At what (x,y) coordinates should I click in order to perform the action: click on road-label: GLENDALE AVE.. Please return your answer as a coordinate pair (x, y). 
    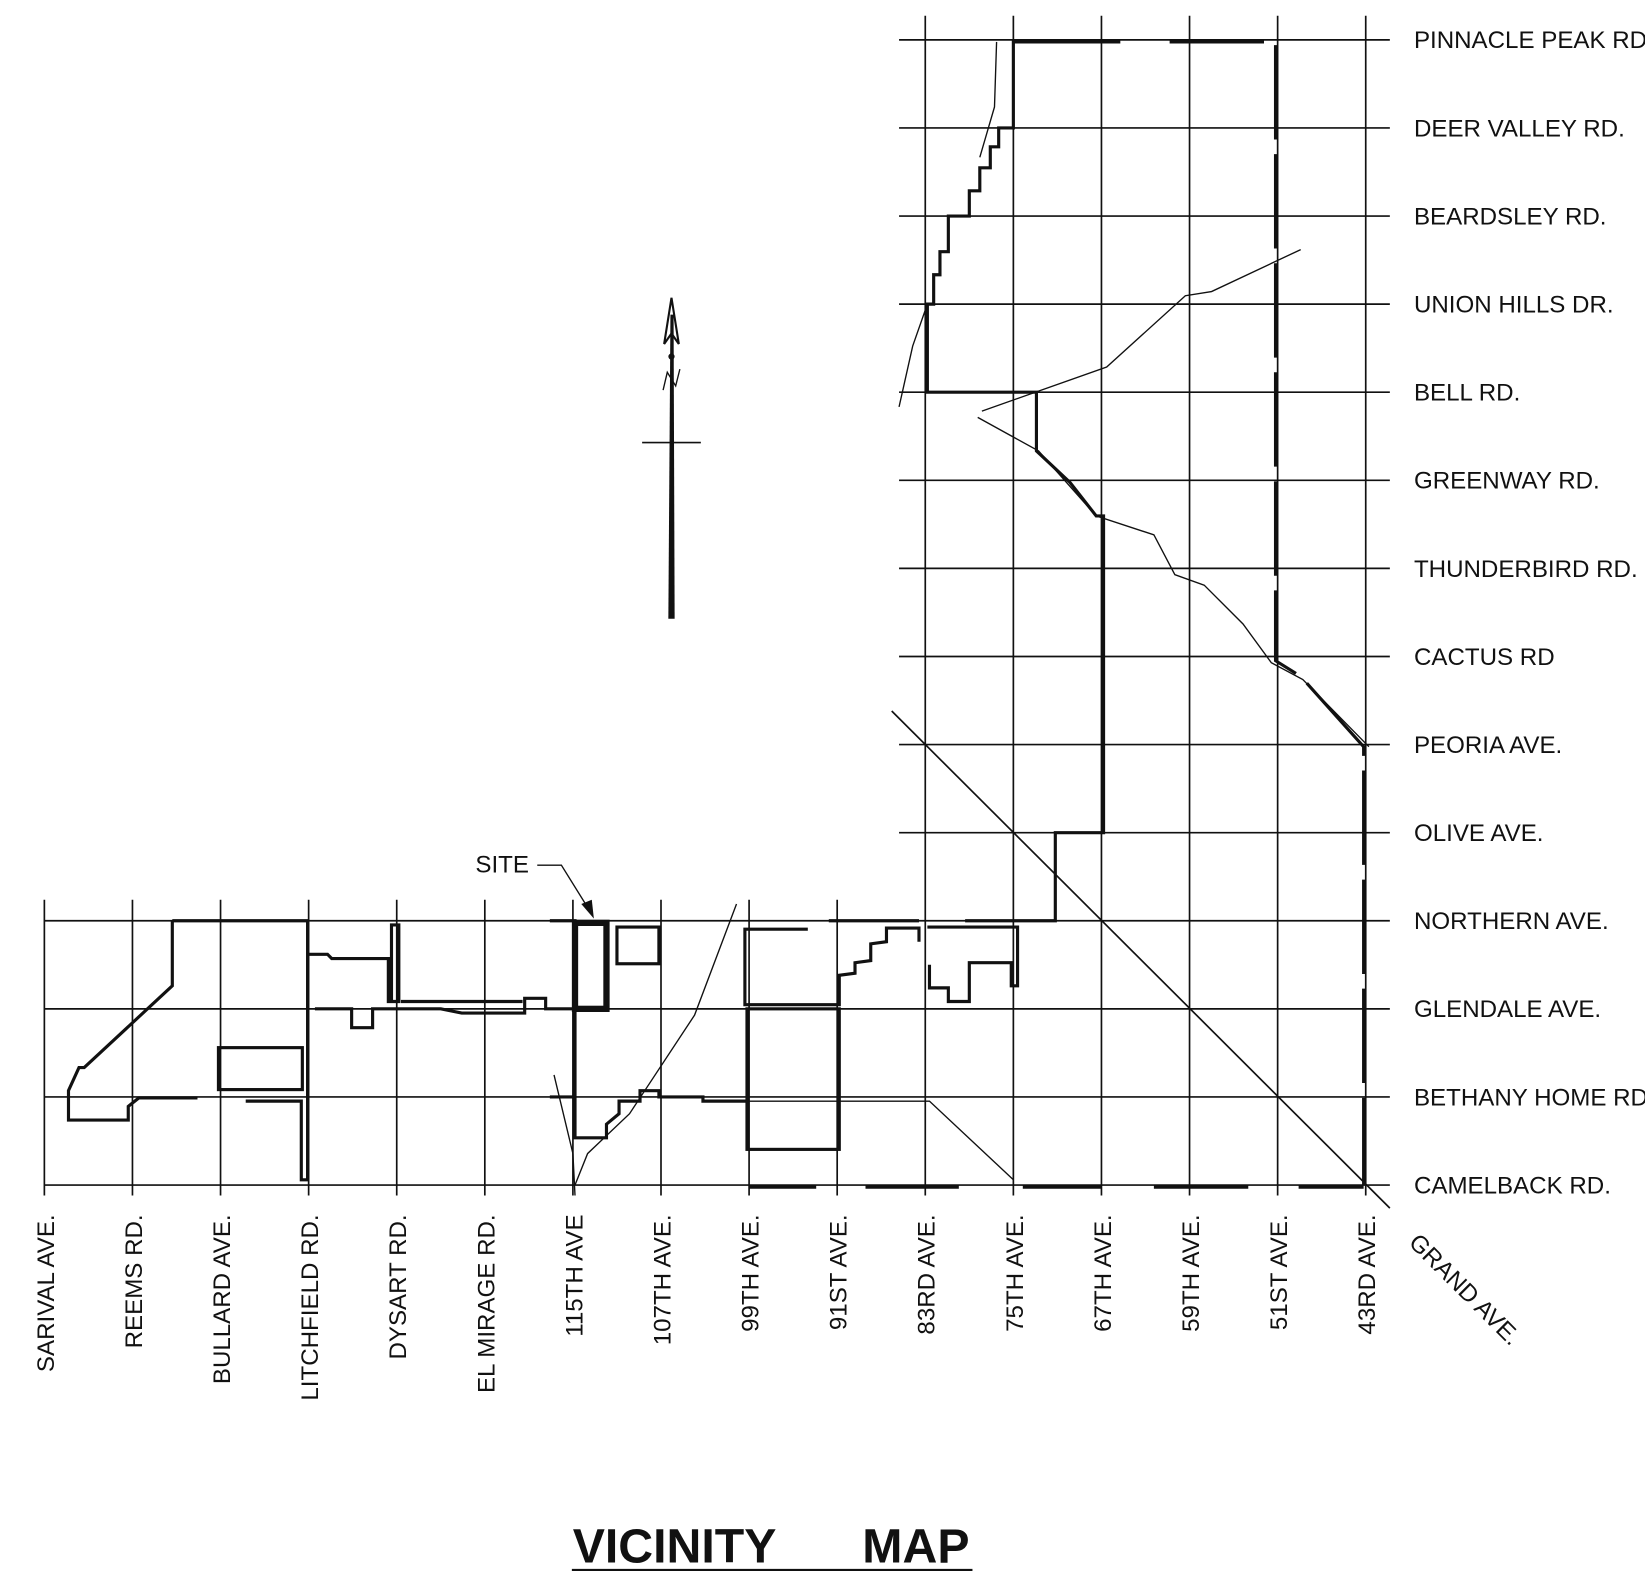
    Looking at the image, I should click on (1507, 1009).